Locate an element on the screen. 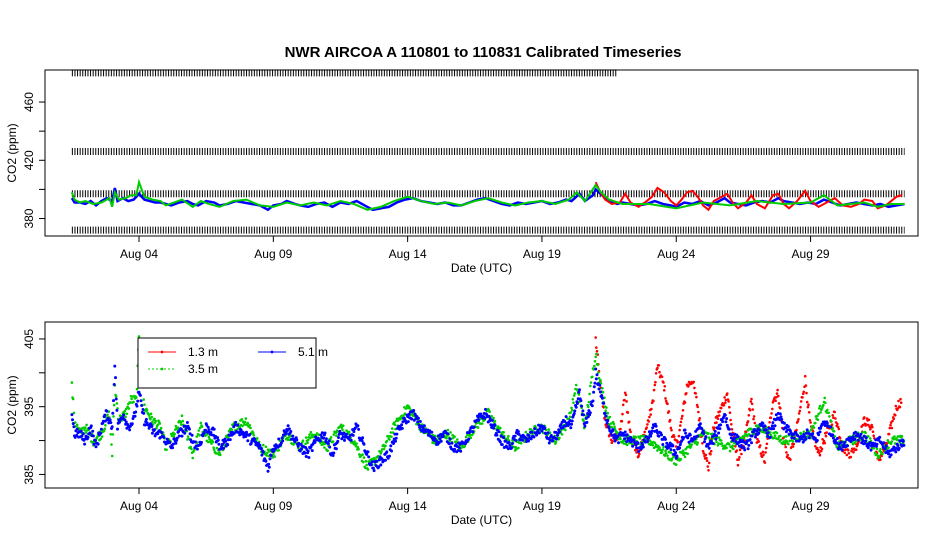  legend-label: 3.5 m is located at coordinates (203, 369).